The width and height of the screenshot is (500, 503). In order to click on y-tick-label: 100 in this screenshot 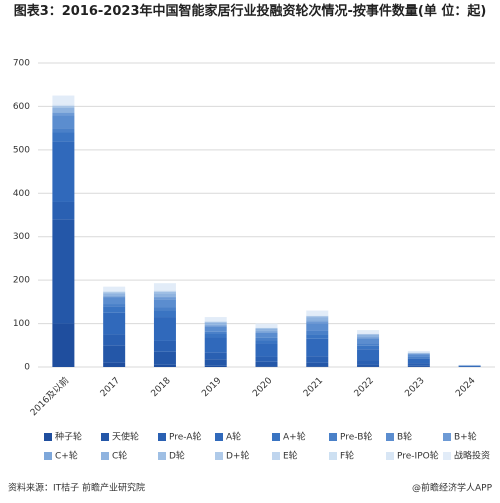, I will do `click(21, 324)`.